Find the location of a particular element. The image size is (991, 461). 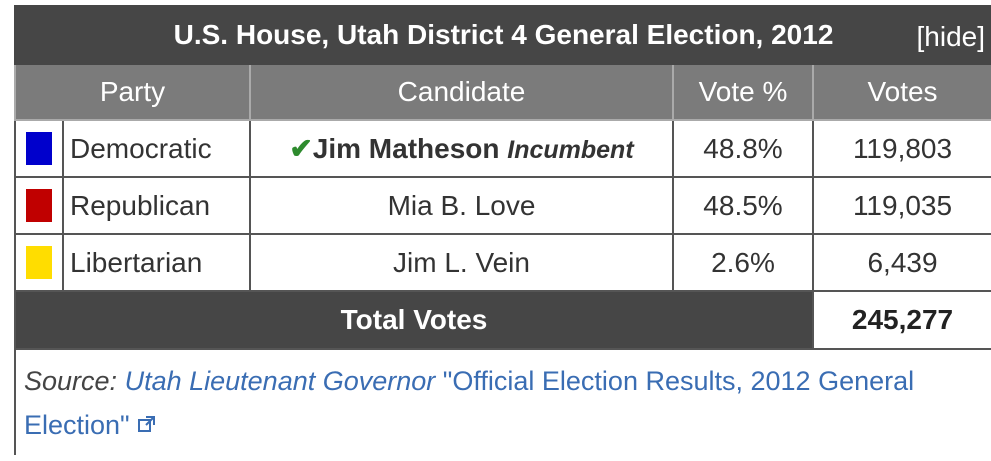

candidate-cell: ✔Jim Matheson Incumbent is located at coordinates (461, 148).